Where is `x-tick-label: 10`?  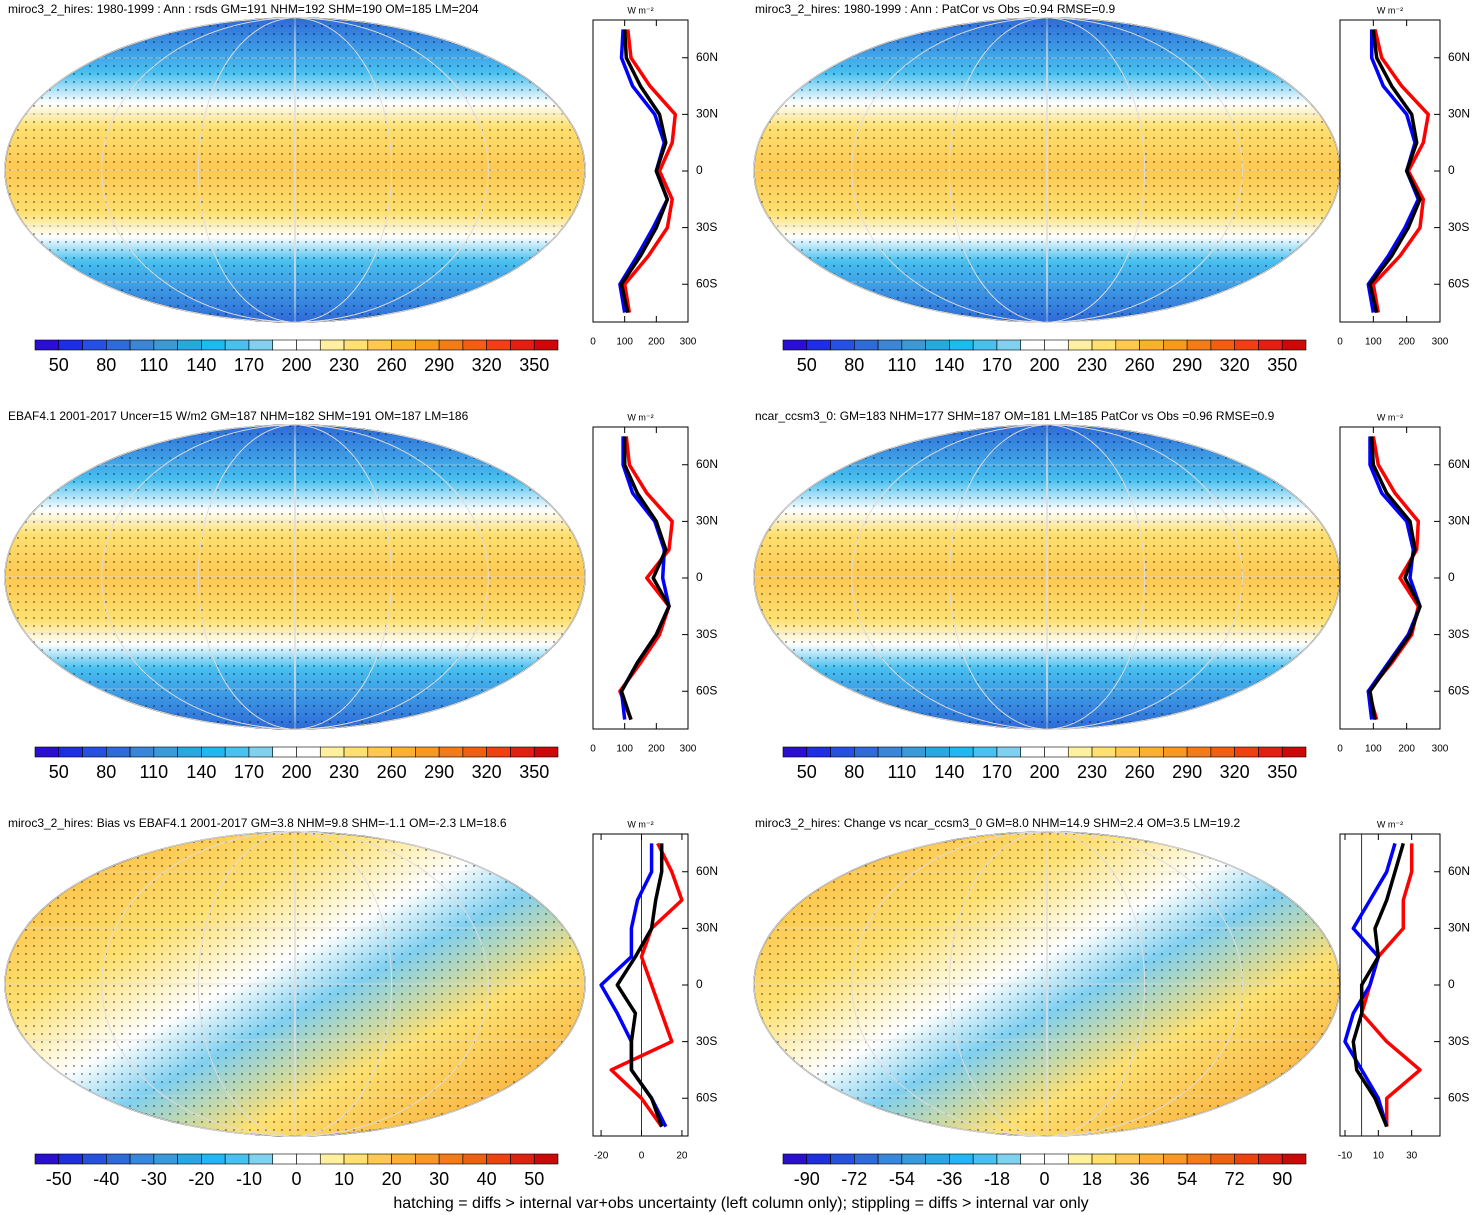
x-tick-label: 10 is located at coordinates (1379, 1156).